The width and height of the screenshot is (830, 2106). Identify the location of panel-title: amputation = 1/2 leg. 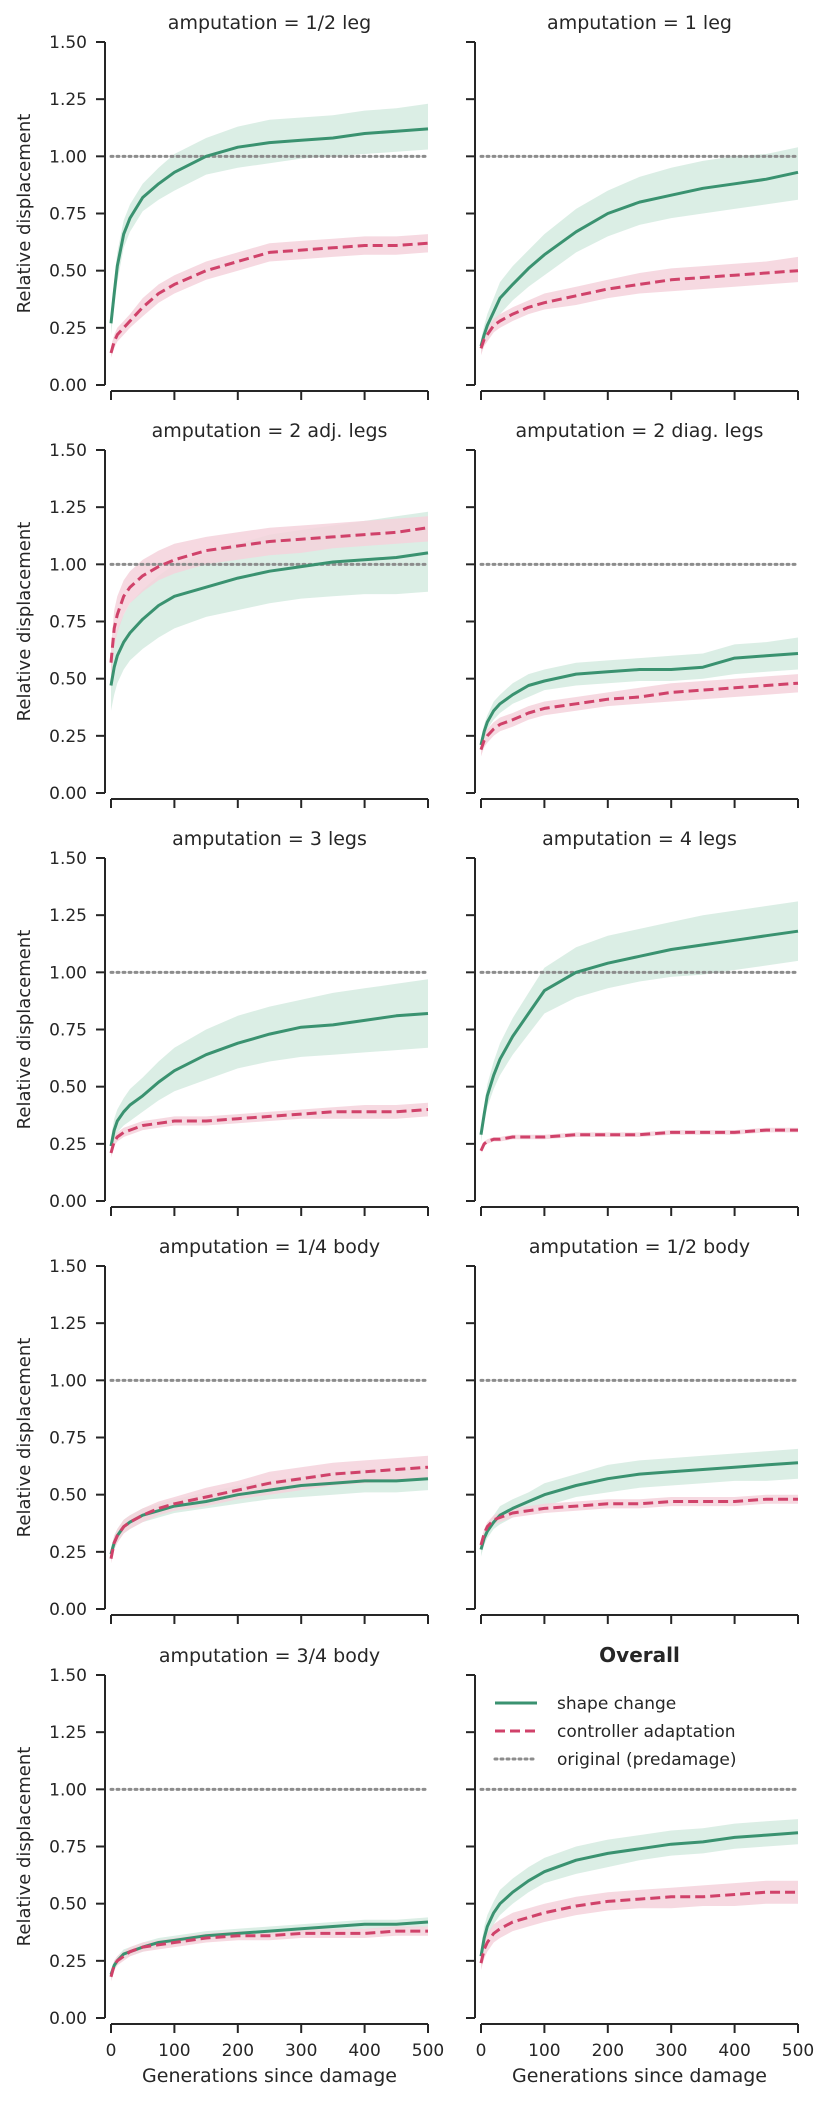
(269, 23).